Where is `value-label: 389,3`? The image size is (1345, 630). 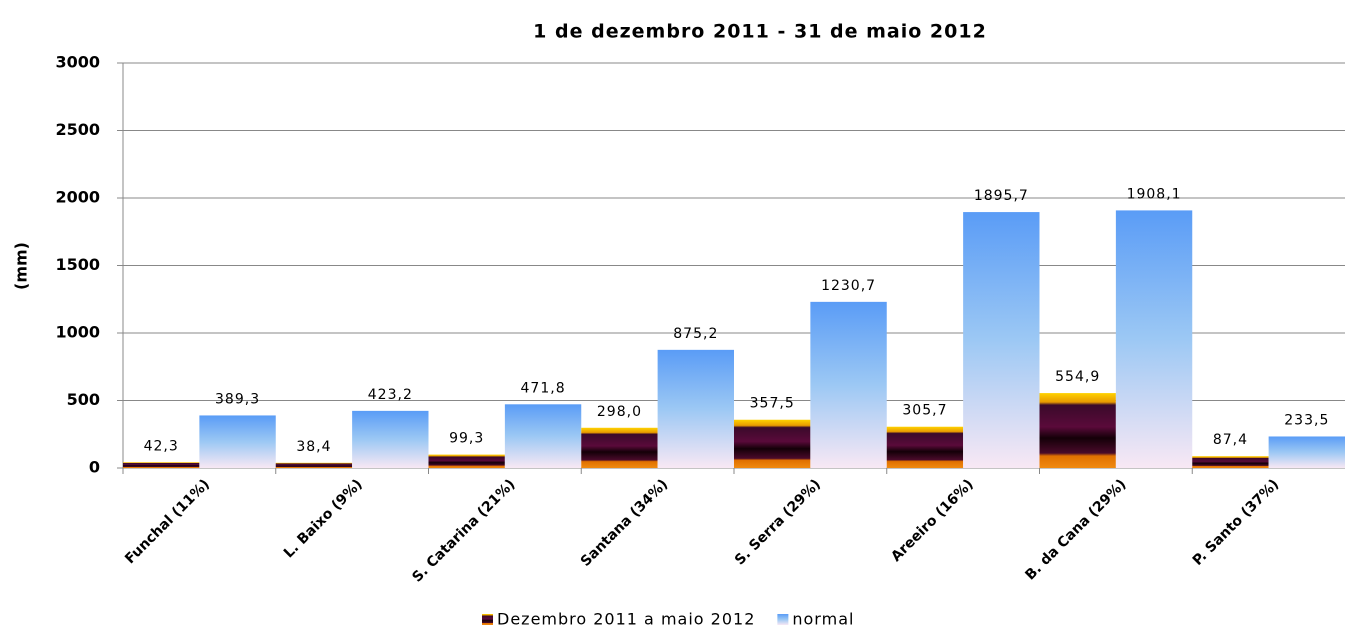 value-label: 389,3 is located at coordinates (237, 399).